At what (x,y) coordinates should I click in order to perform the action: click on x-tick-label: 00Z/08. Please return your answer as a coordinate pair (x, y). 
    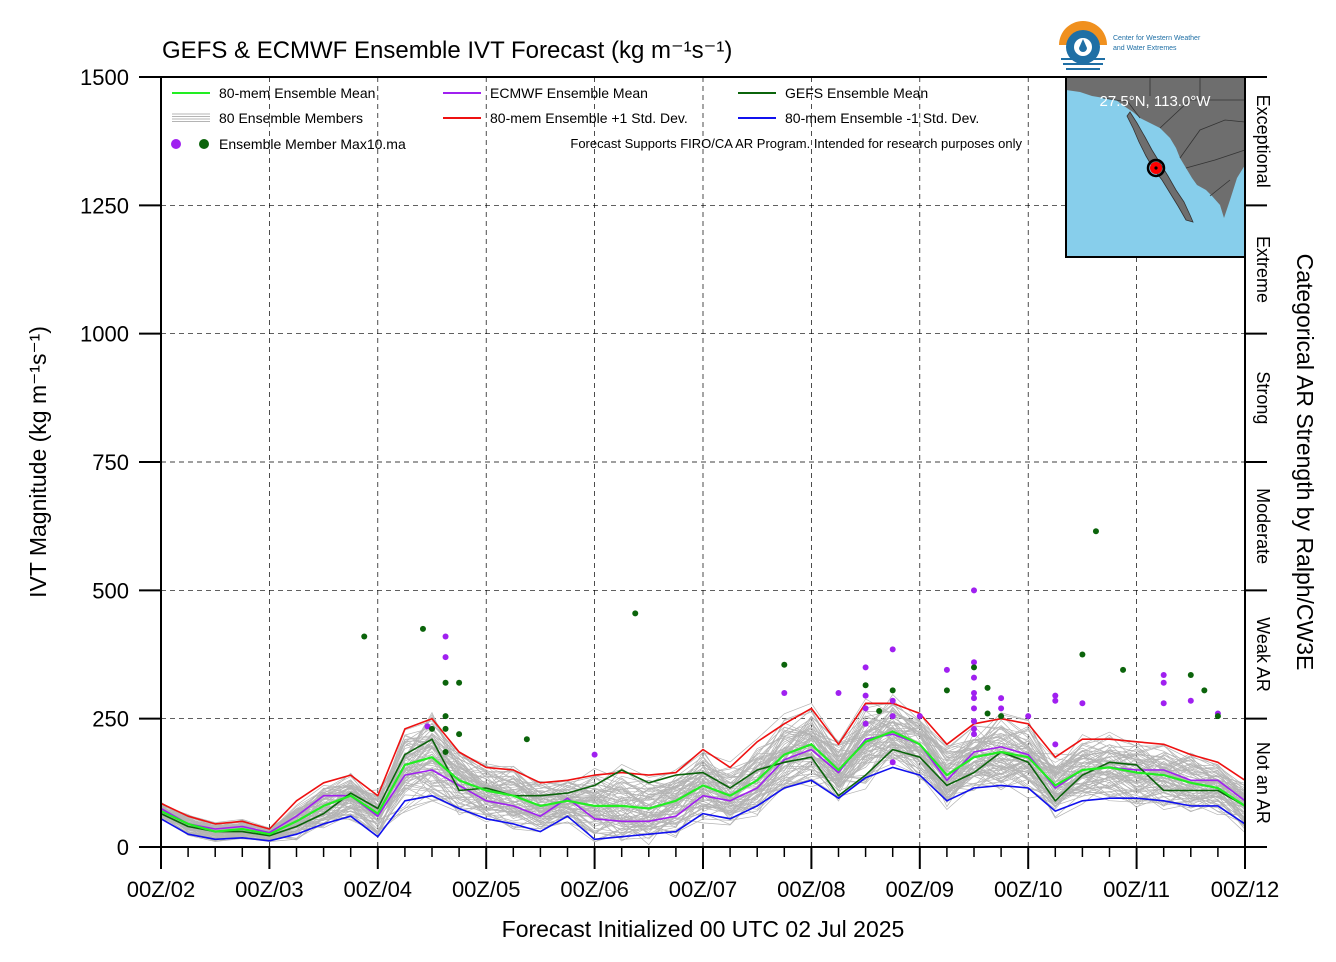
    Looking at the image, I should click on (811, 889).